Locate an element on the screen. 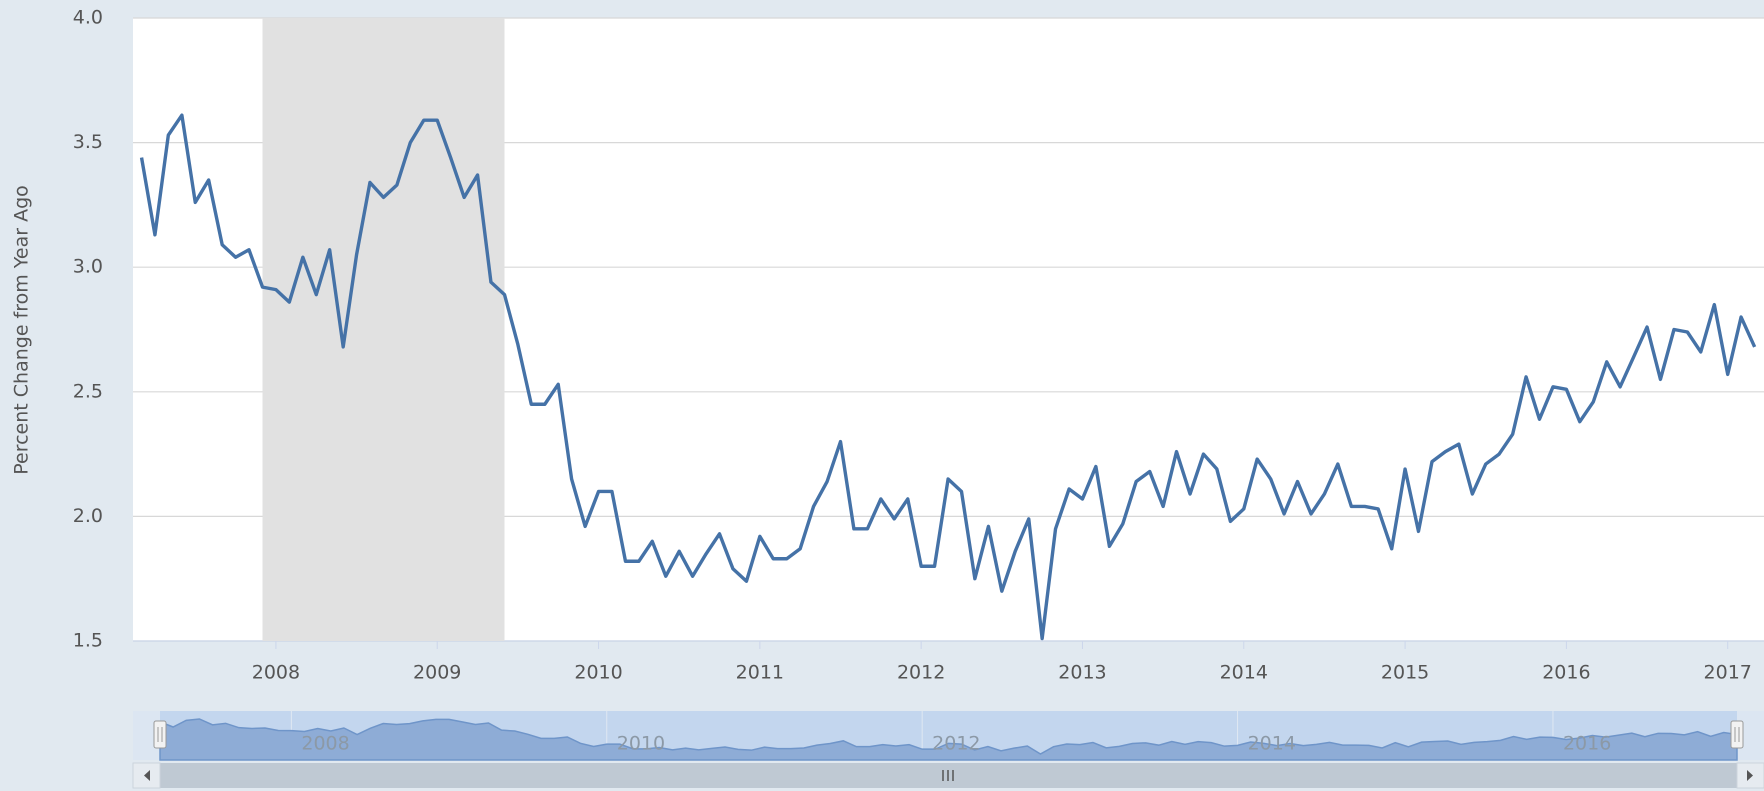 The image size is (1764, 791). y-tick-label: 3.0 is located at coordinates (88, 267).